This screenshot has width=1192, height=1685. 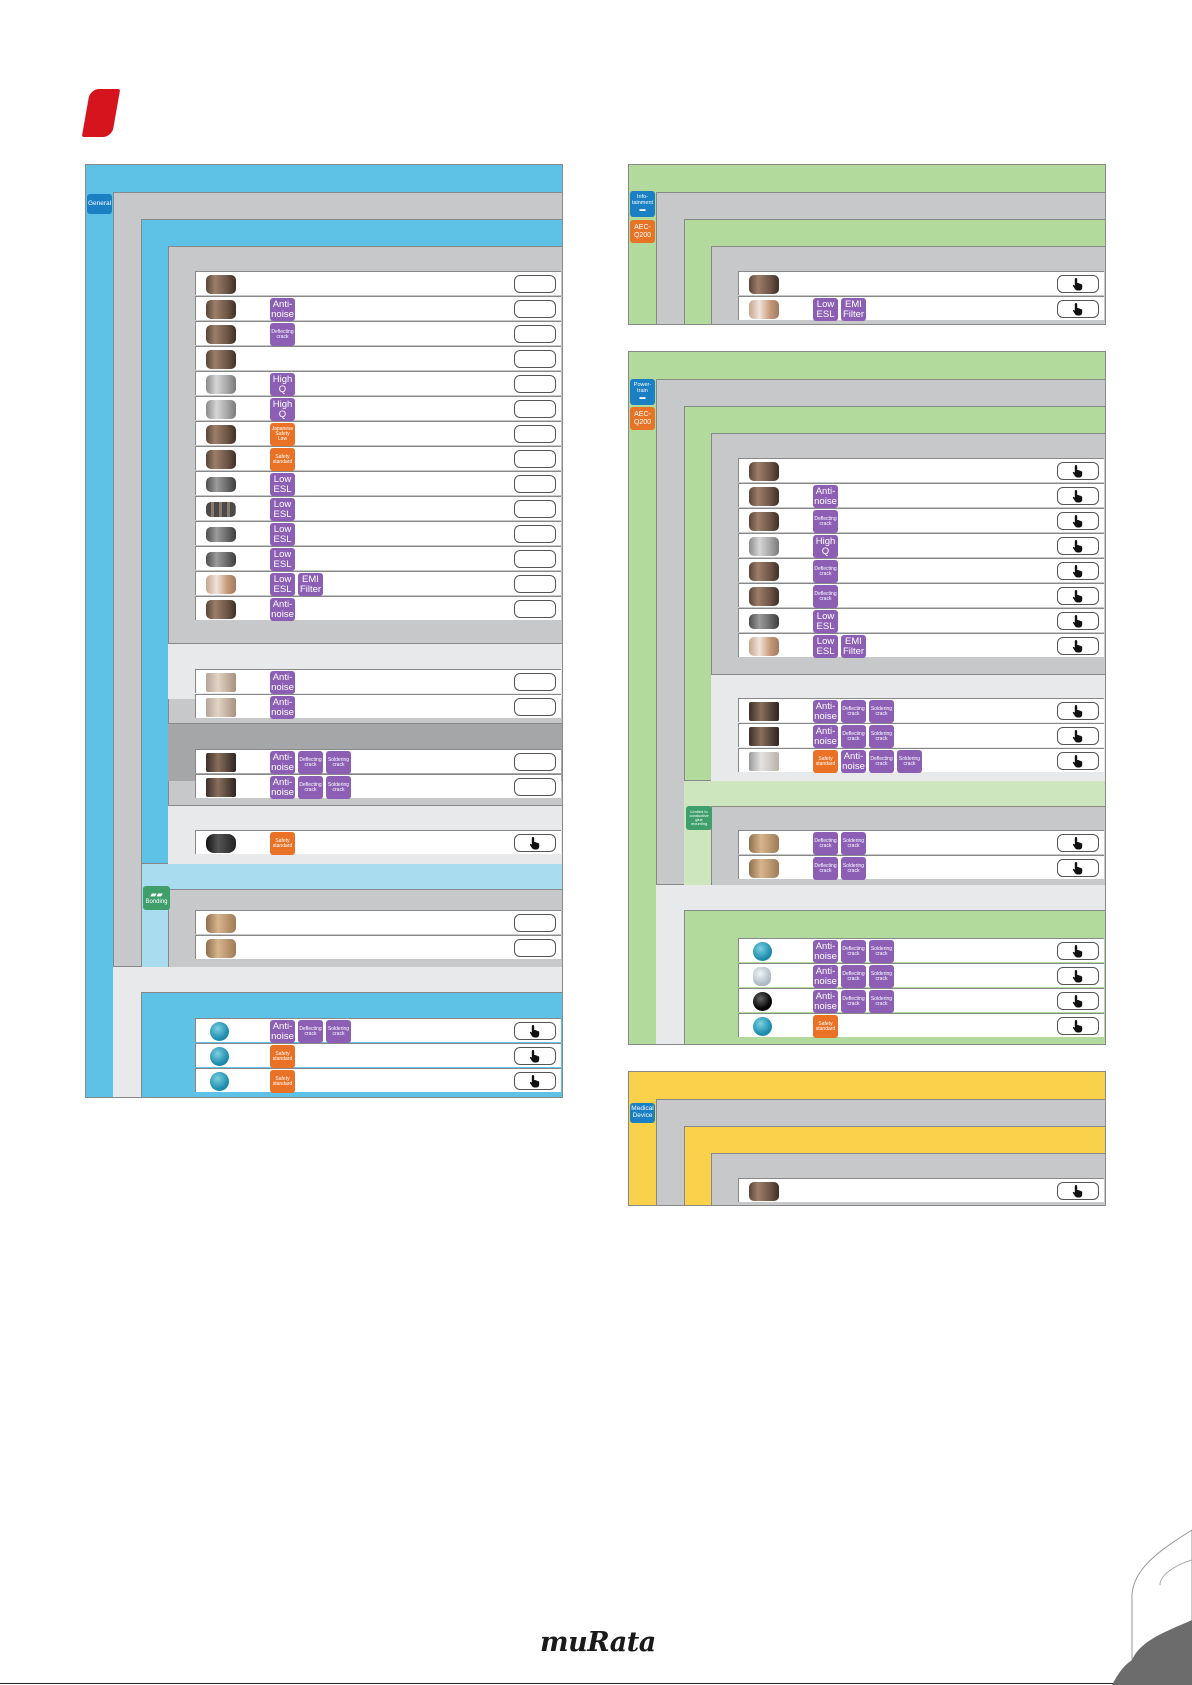 What do you see at coordinates (282, 1081) in the screenshot?
I see `feature-badges: Safety standard` at bounding box center [282, 1081].